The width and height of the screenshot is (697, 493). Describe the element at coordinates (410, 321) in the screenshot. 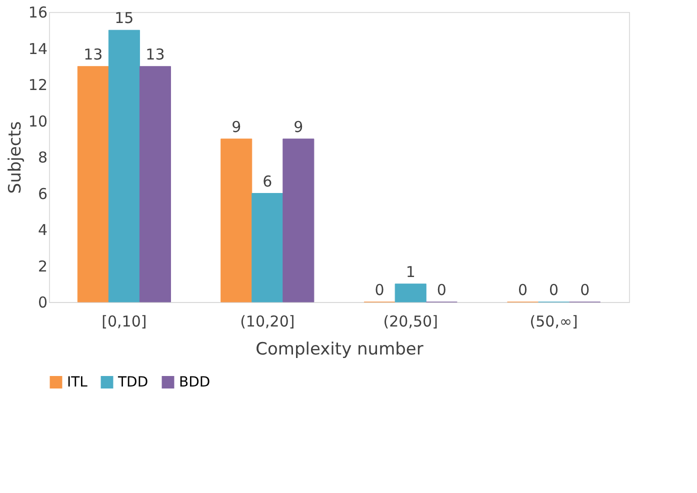

I see `x-tick-label: (20,50]` at that location.